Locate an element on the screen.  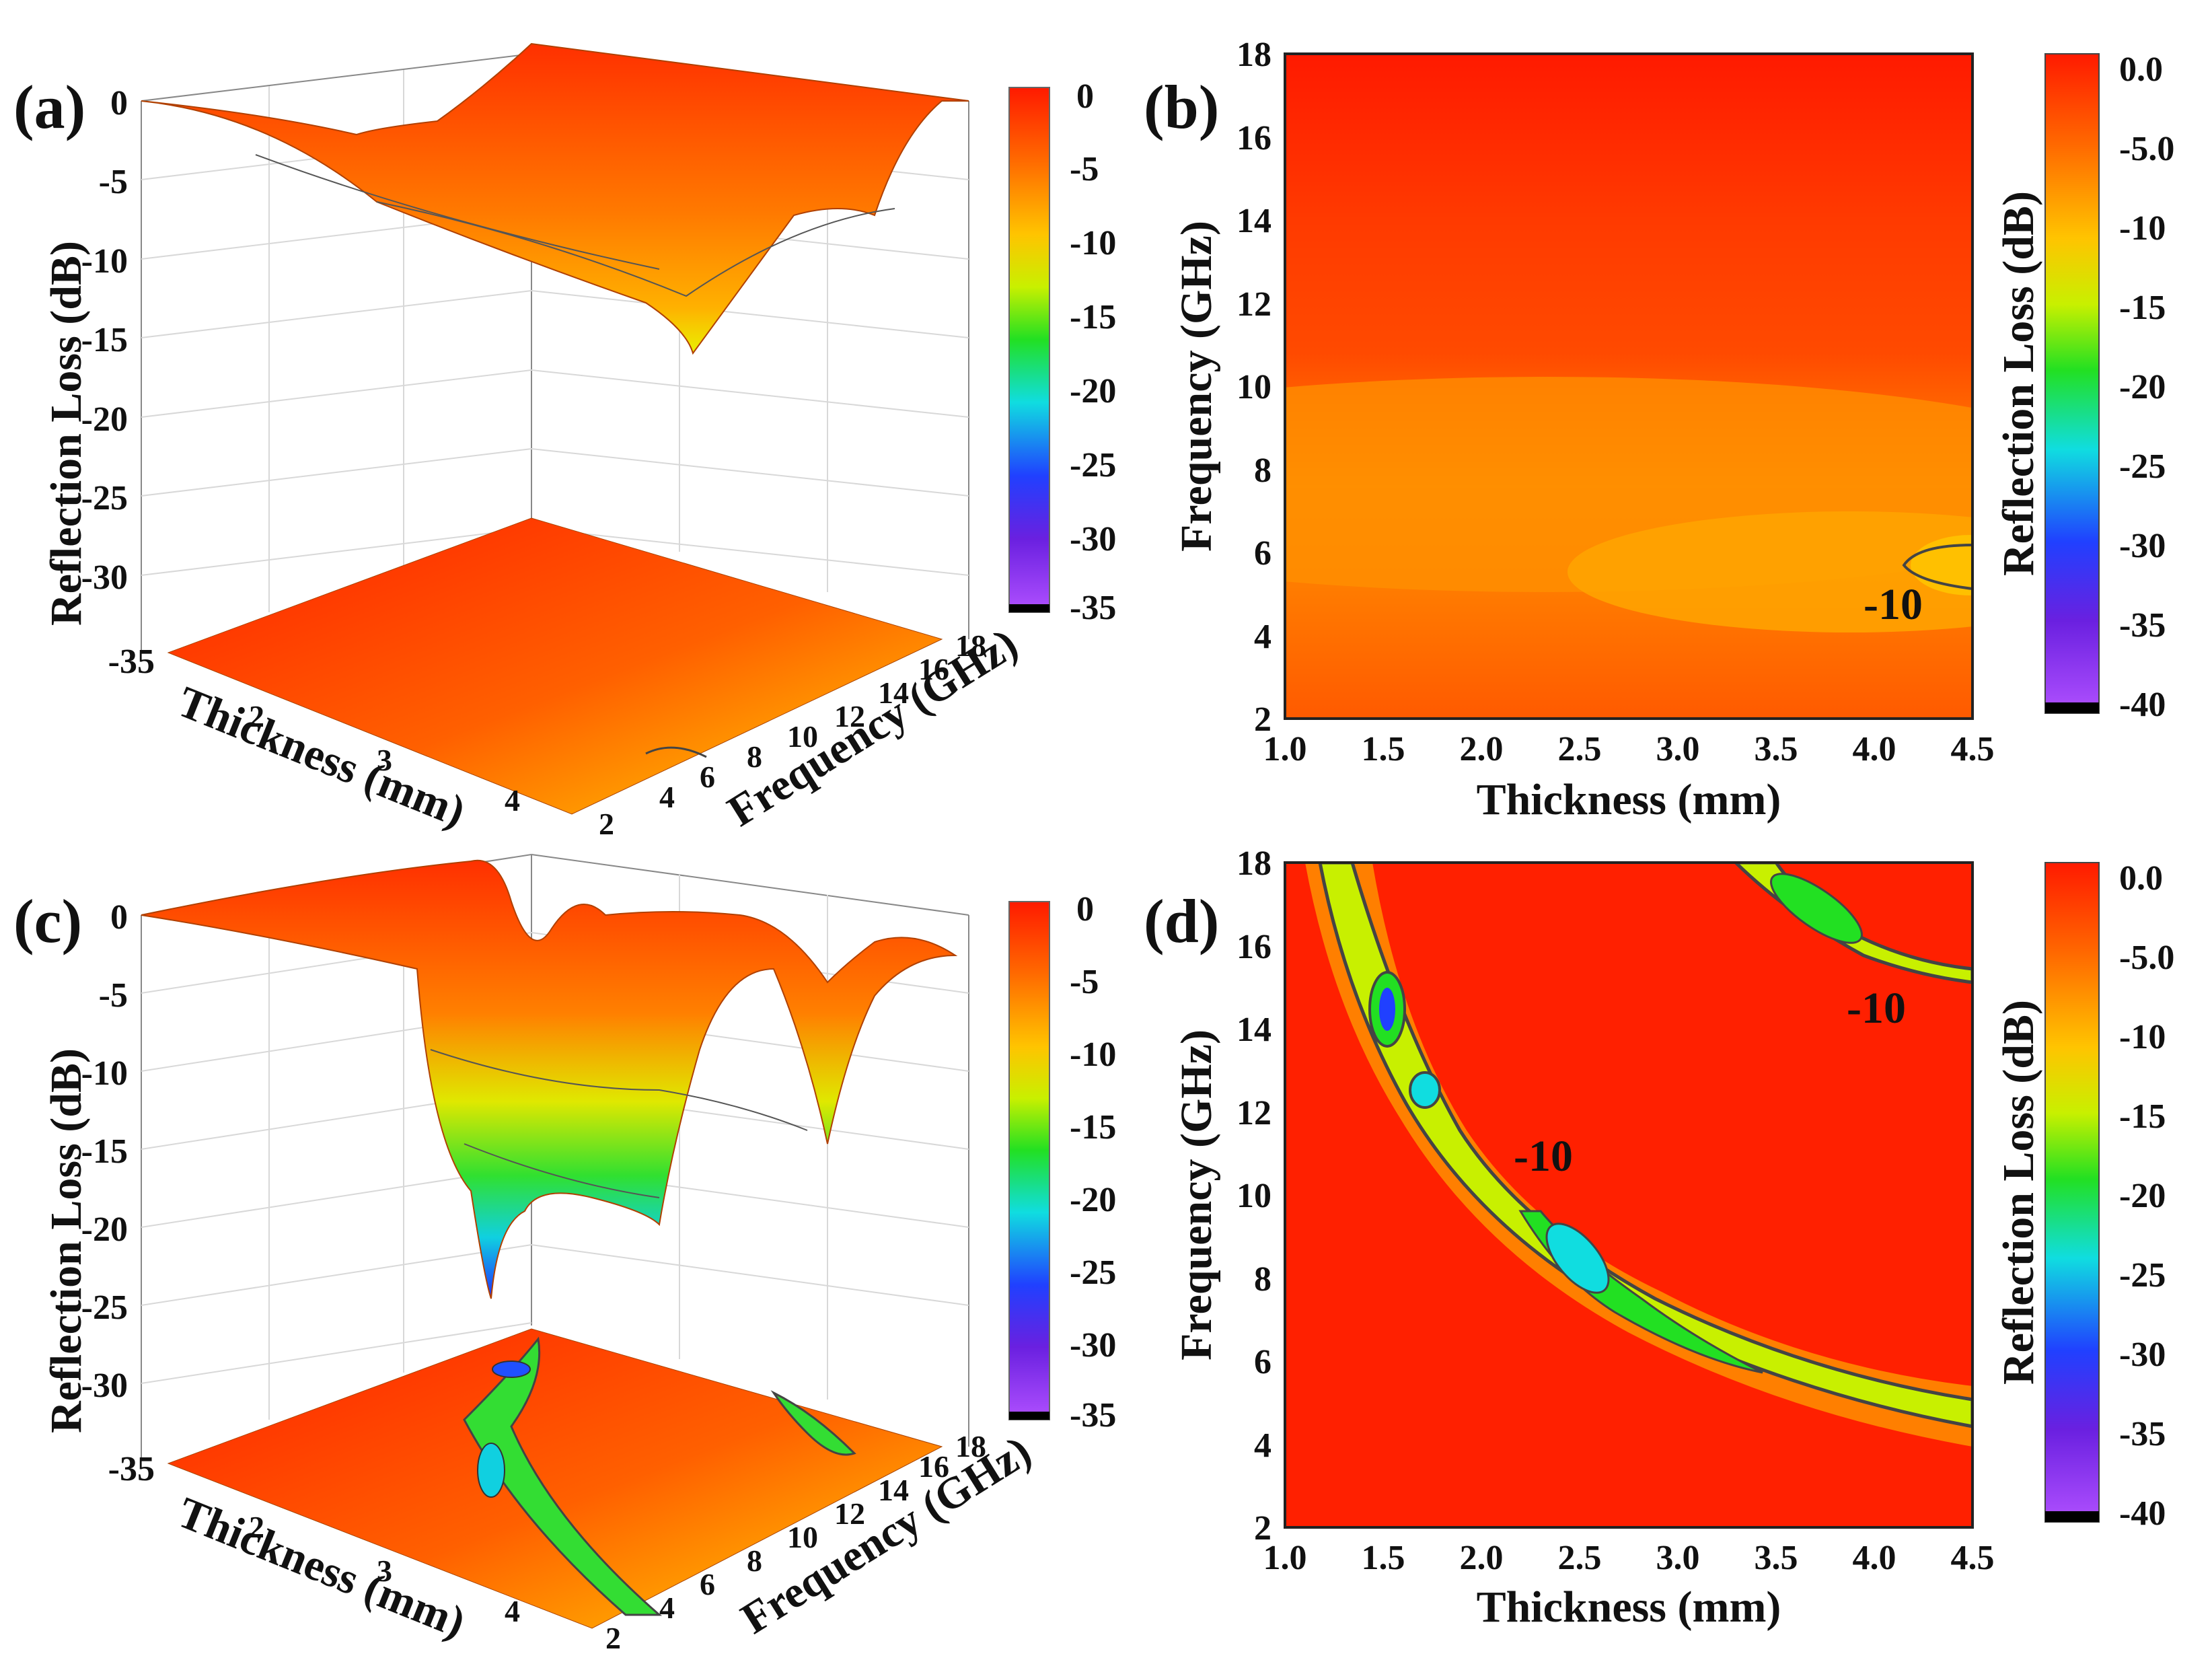
svg-text: 0.0 is located at coordinates (2141, 878).